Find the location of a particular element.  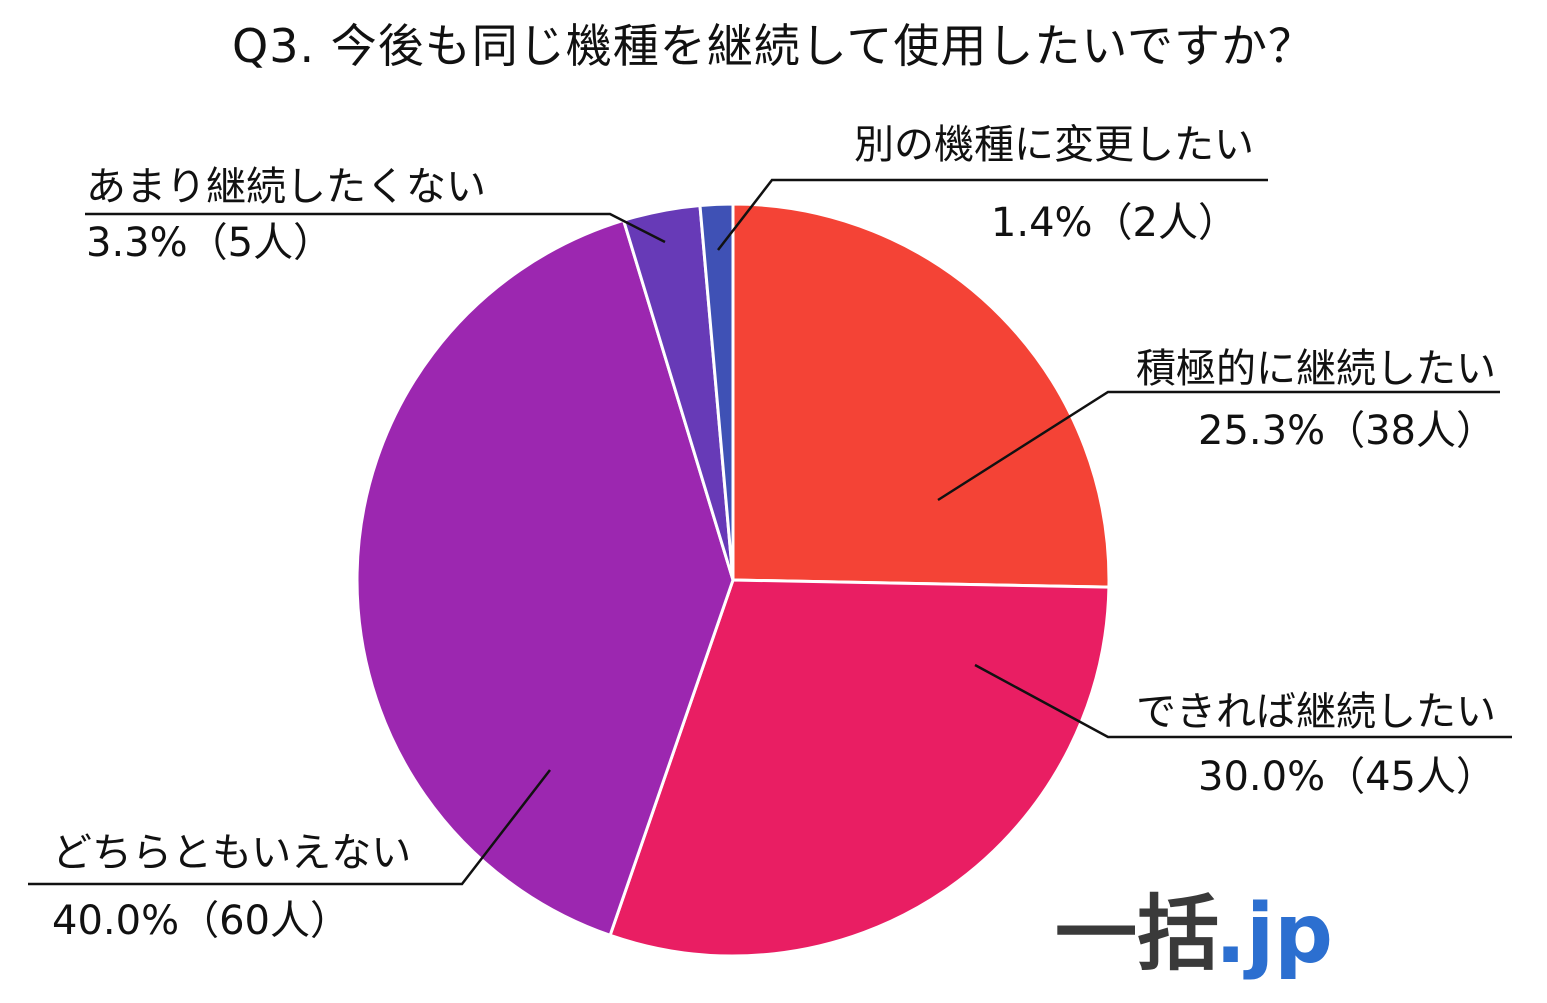

slice-label-1: できれば継続したい is located at coordinates (1316, 712).